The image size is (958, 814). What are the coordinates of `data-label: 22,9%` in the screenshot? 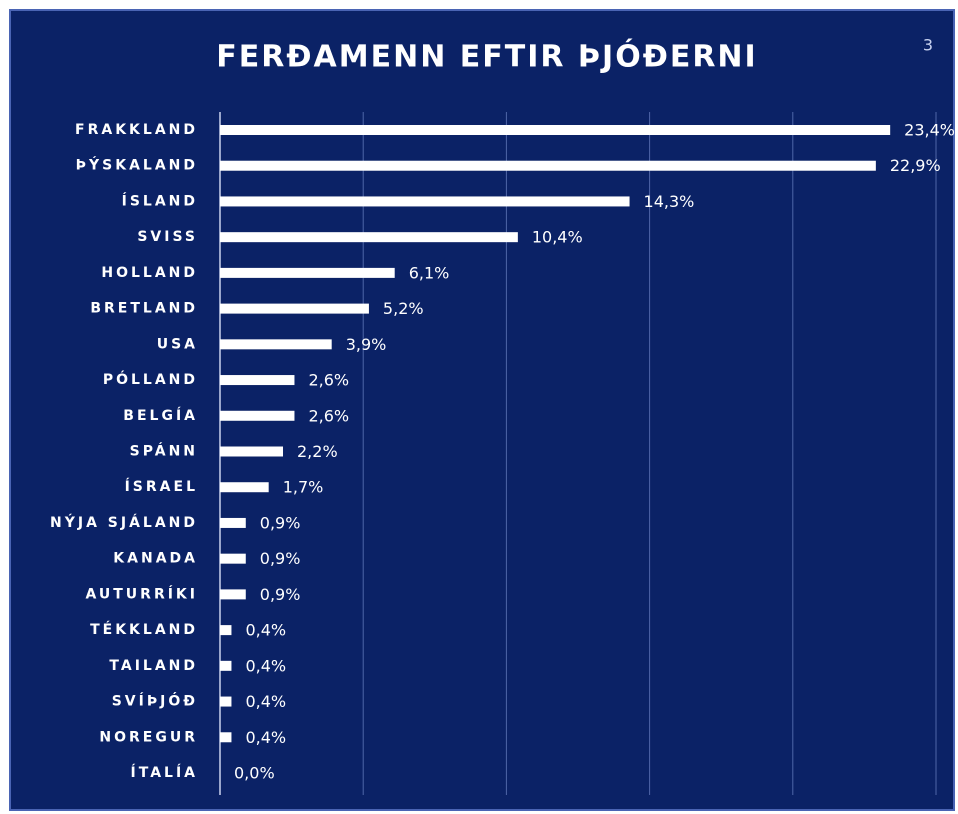 It's located at (915, 165).